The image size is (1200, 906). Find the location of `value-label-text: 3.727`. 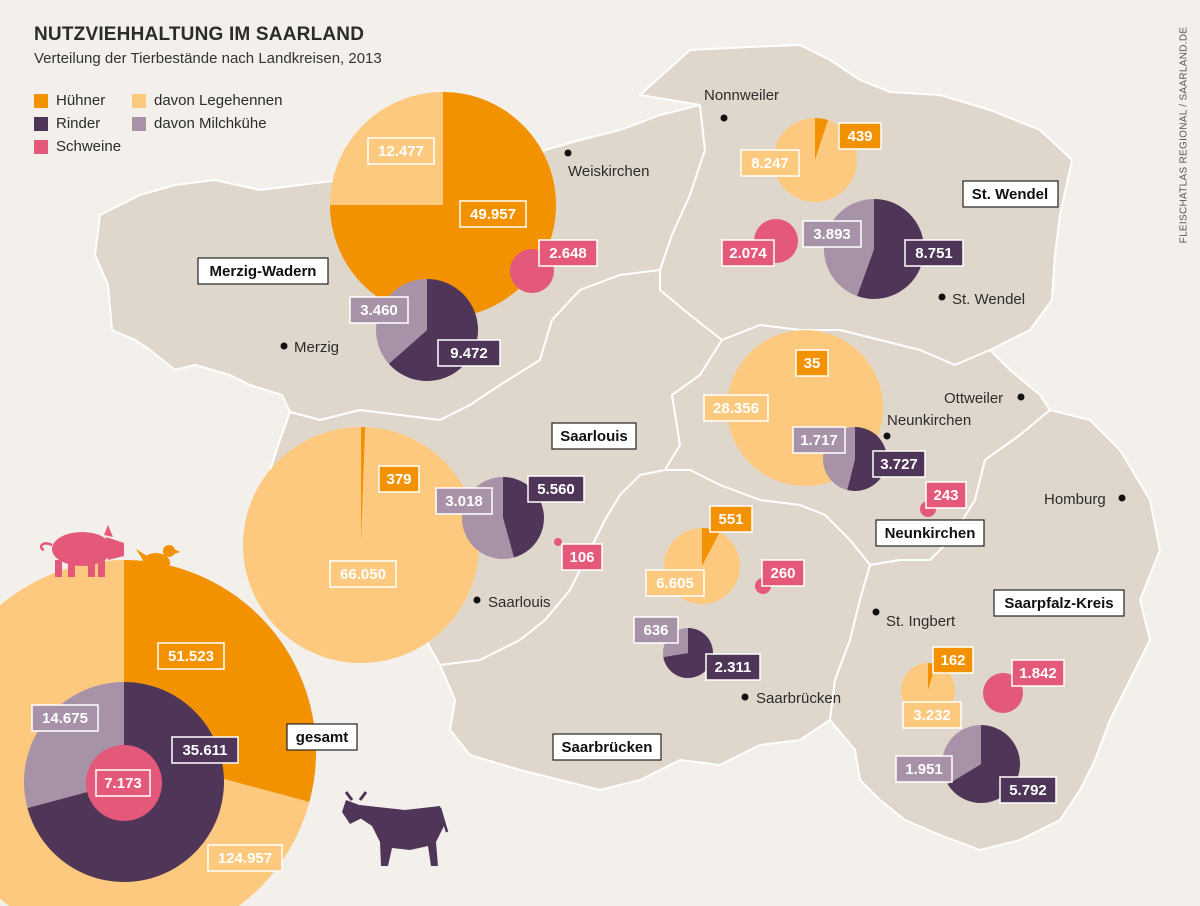

value-label-text: 3.727 is located at coordinates (899, 464).